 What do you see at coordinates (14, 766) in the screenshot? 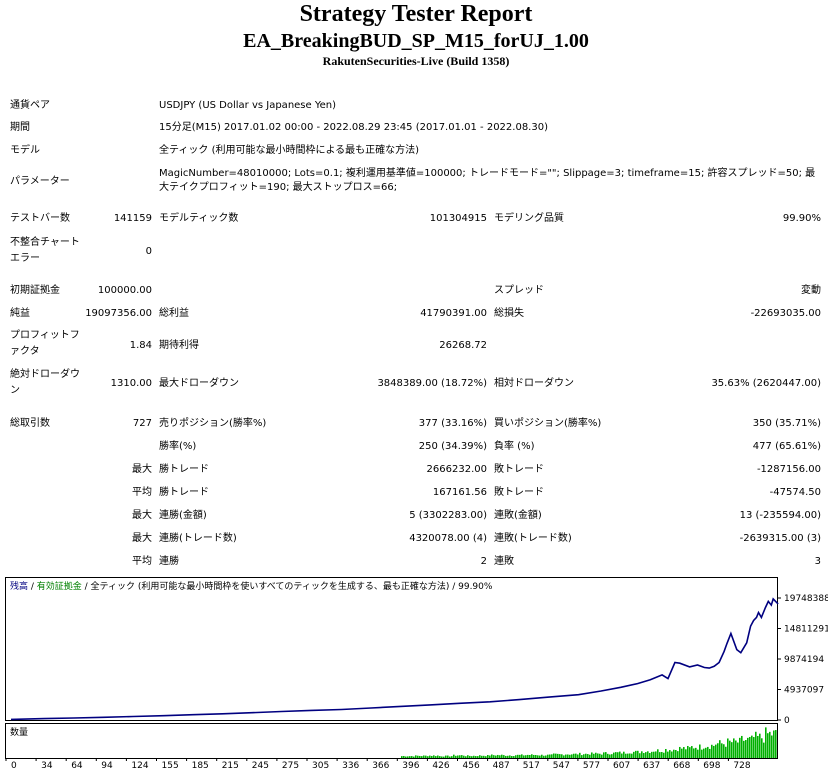
I see `x-tick-label: 0` at bounding box center [14, 766].